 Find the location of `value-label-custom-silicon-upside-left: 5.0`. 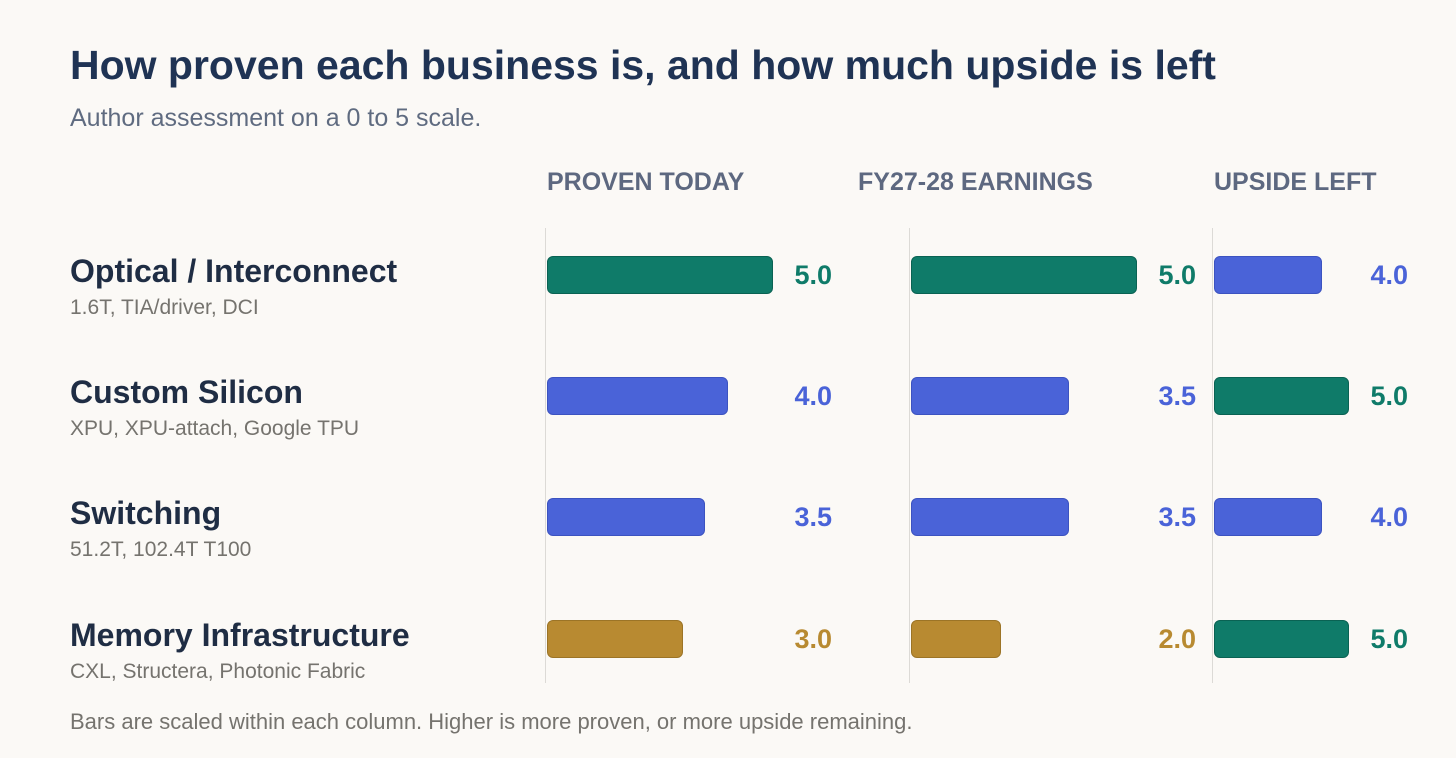

value-label-custom-silicon-upside-left: 5.0 is located at coordinates (1389, 396).